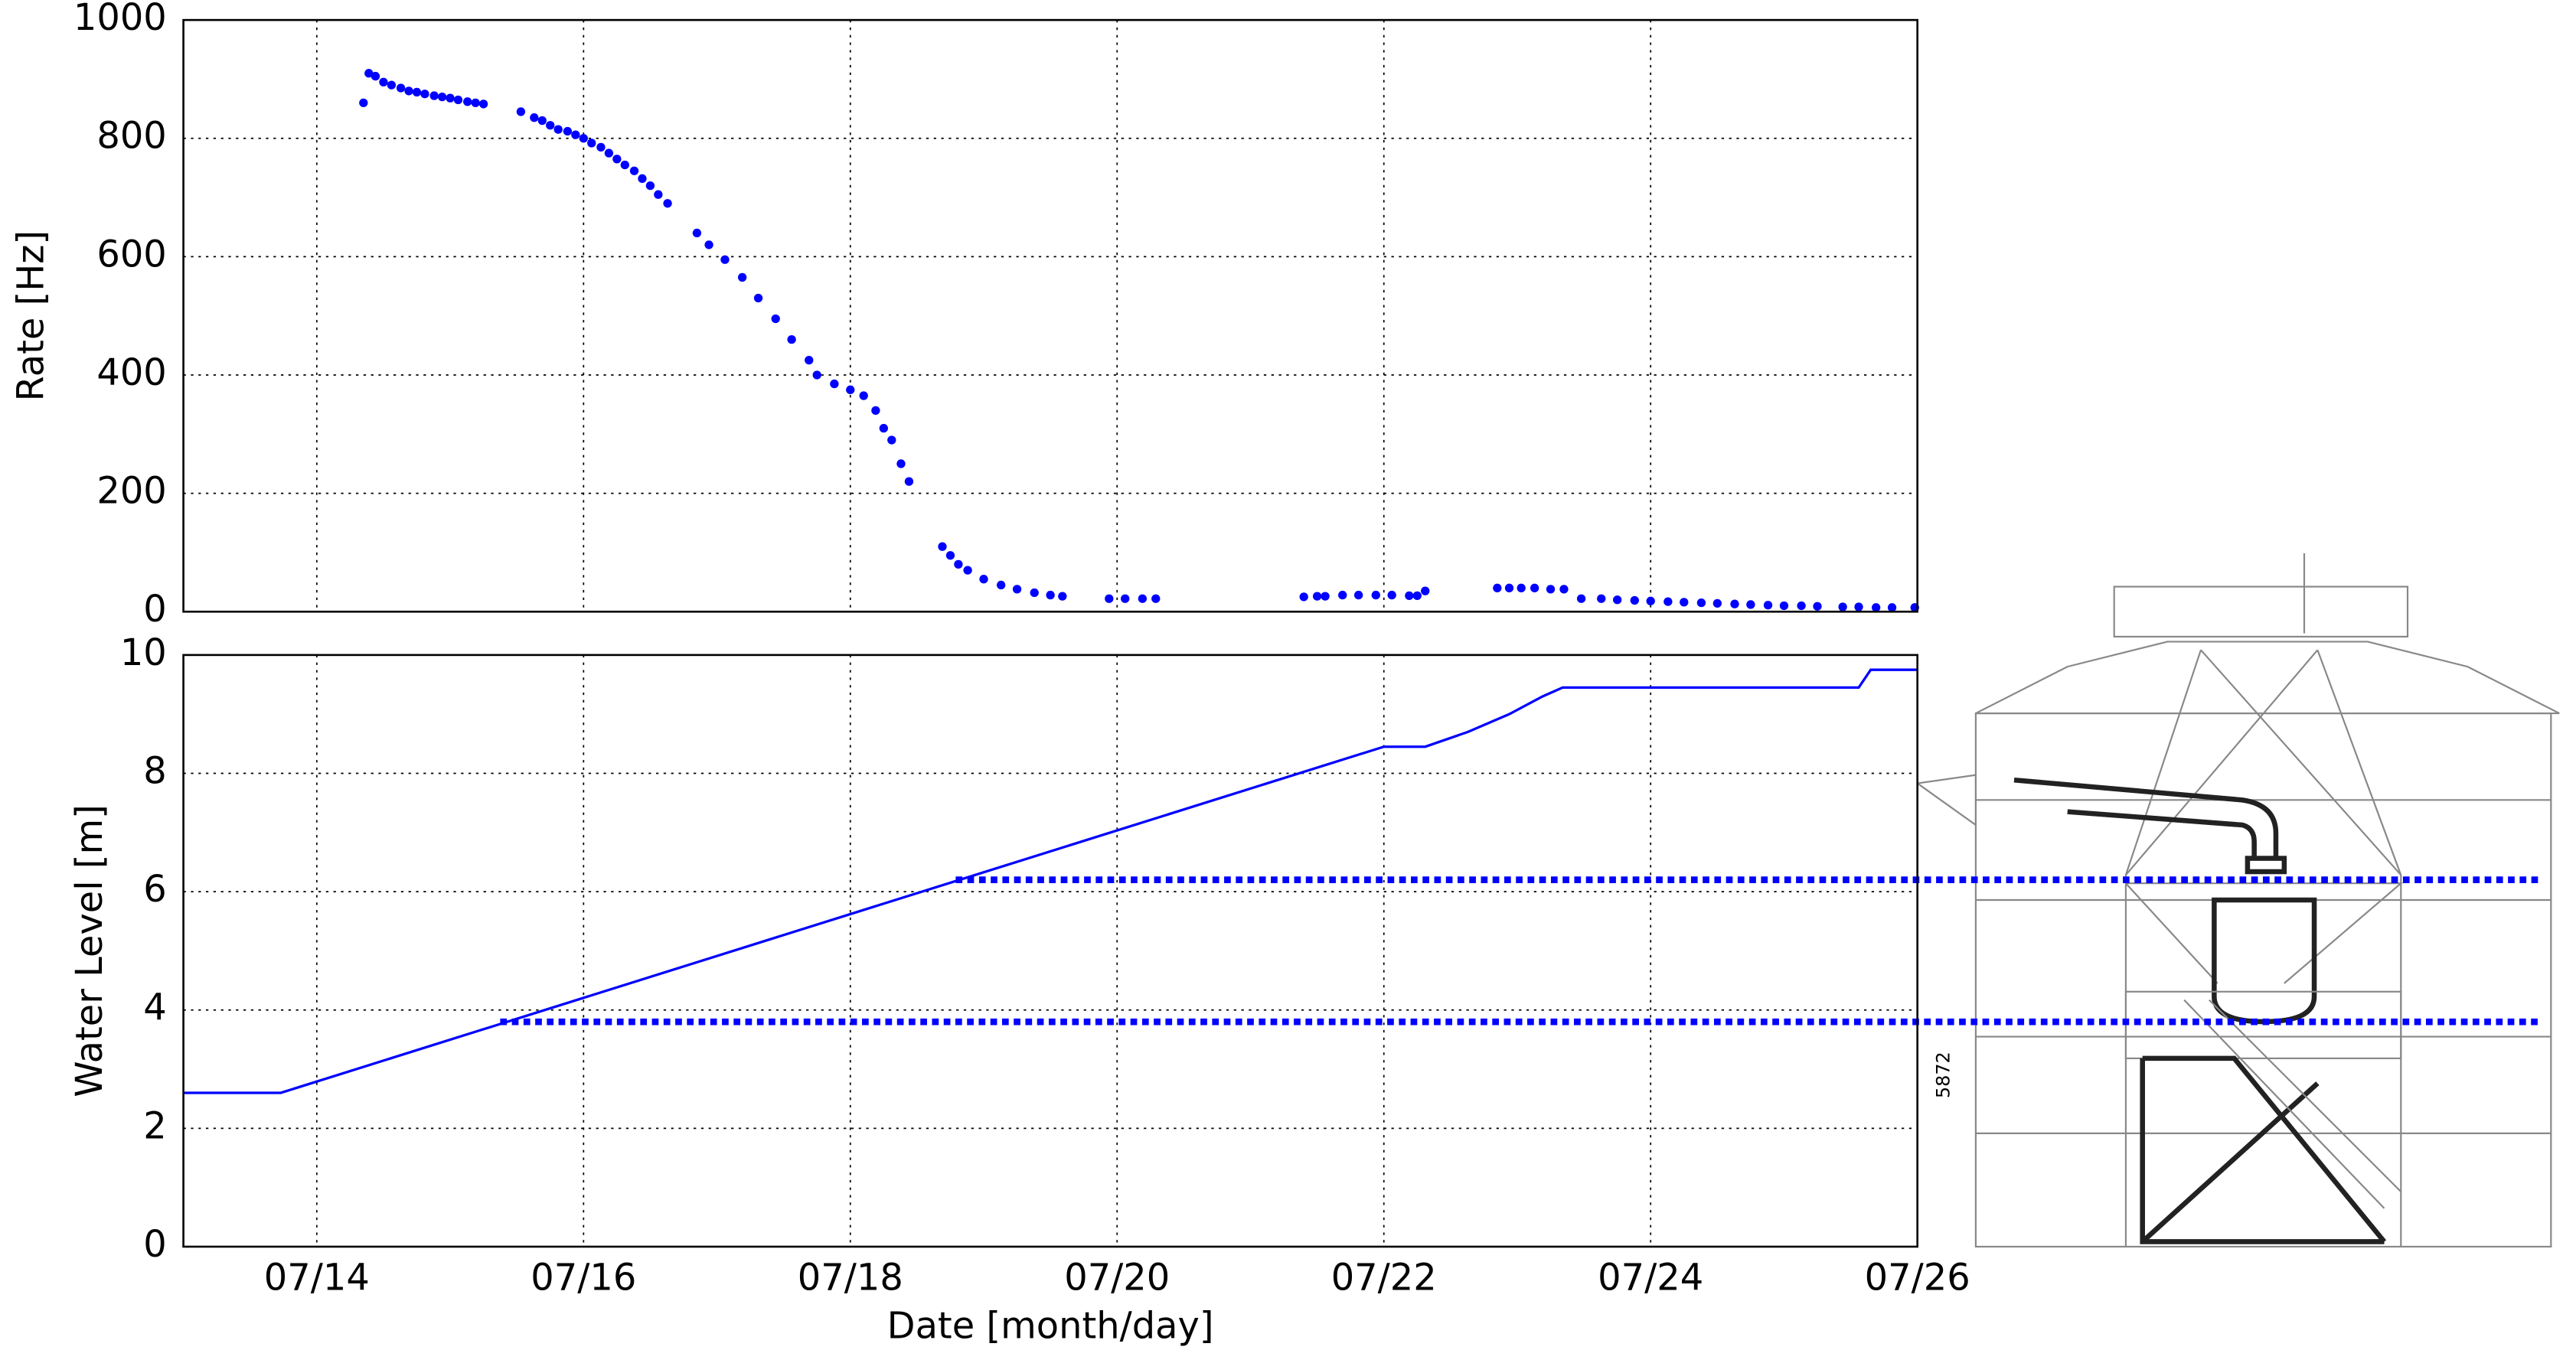 This screenshot has height=1350, width=2576. What do you see at coordinates (154, 610) in the screenshot?
I see `y-tick-label: 0` at bounding box center [154, 610].